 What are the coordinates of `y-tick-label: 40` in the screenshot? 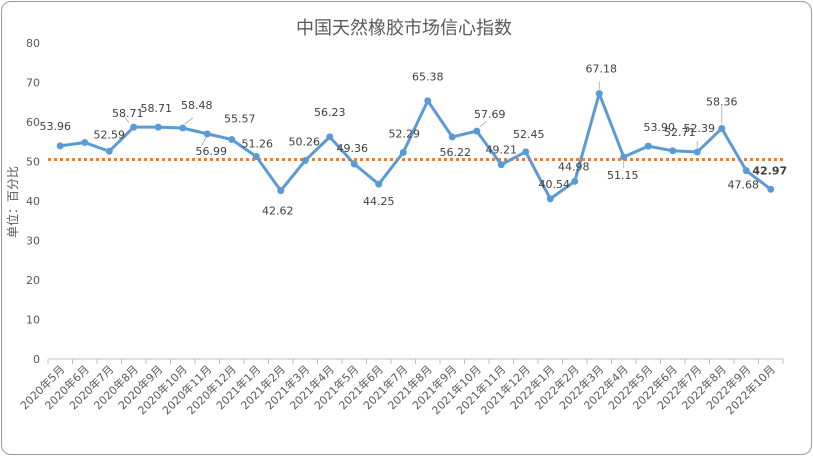 It's located at (33, 201).